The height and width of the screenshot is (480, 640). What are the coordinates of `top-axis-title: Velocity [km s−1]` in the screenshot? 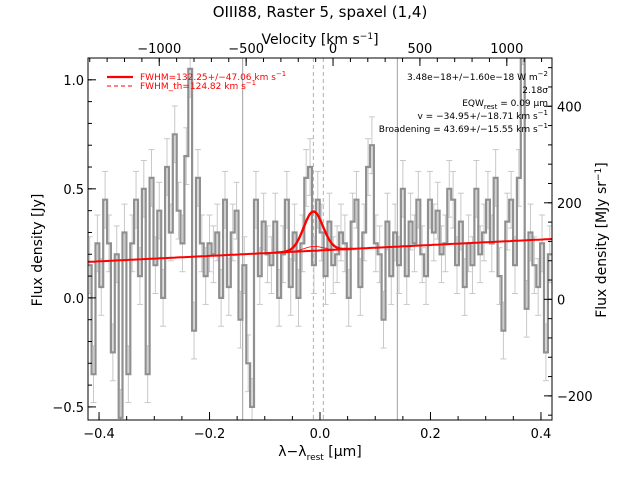 It's located at (319, 40).